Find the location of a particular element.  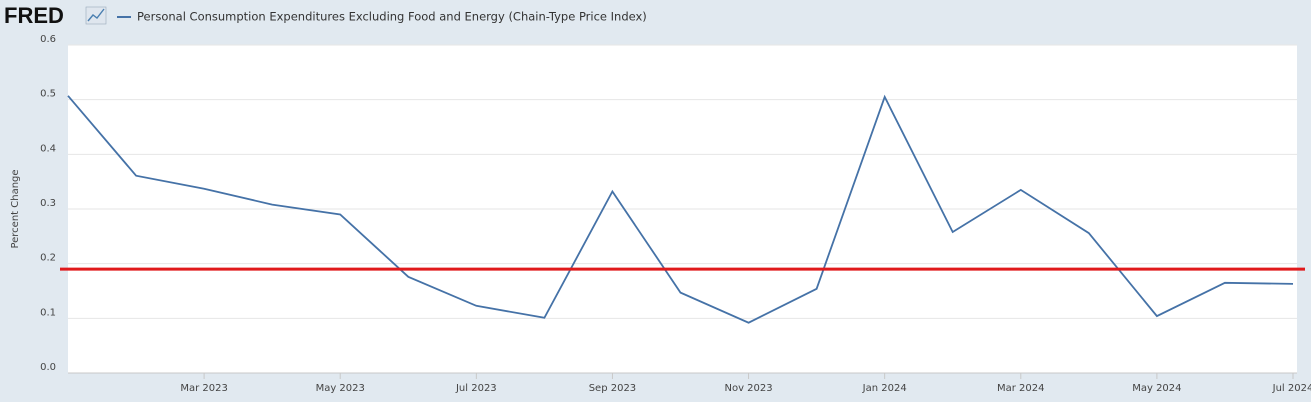

x-tick-label: Jul 2023 is located at coordinates (476, 388).